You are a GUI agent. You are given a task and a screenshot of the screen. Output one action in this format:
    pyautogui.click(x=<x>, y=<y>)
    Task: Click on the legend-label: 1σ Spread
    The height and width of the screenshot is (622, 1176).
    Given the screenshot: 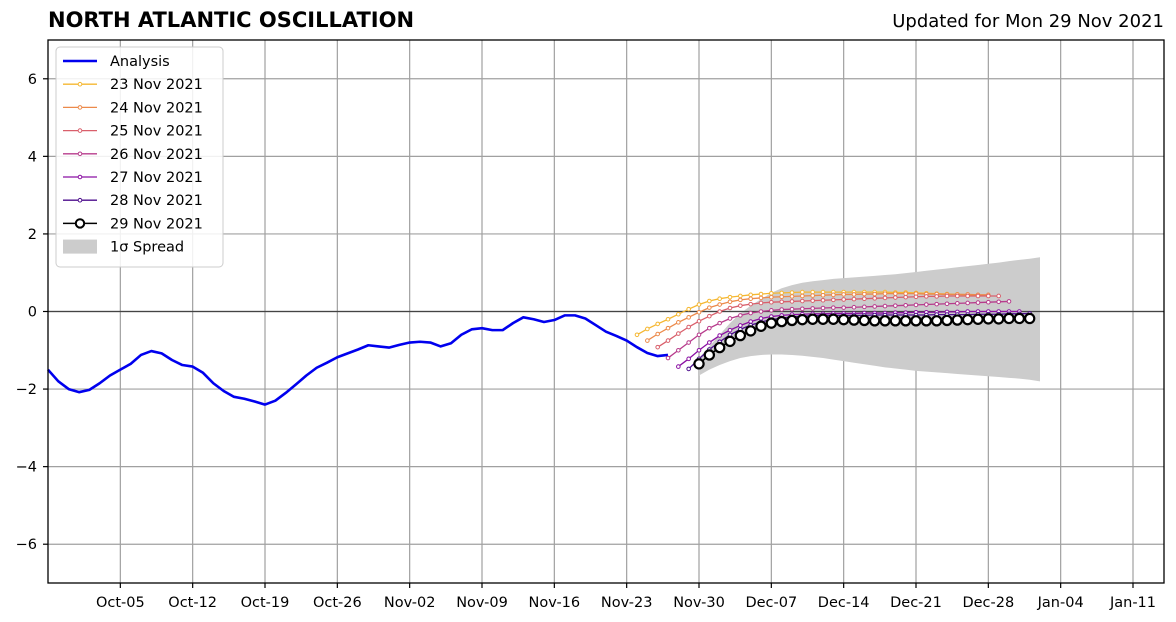 What is the action you would take?
    pyautogui.click(x=147, y=248)
    